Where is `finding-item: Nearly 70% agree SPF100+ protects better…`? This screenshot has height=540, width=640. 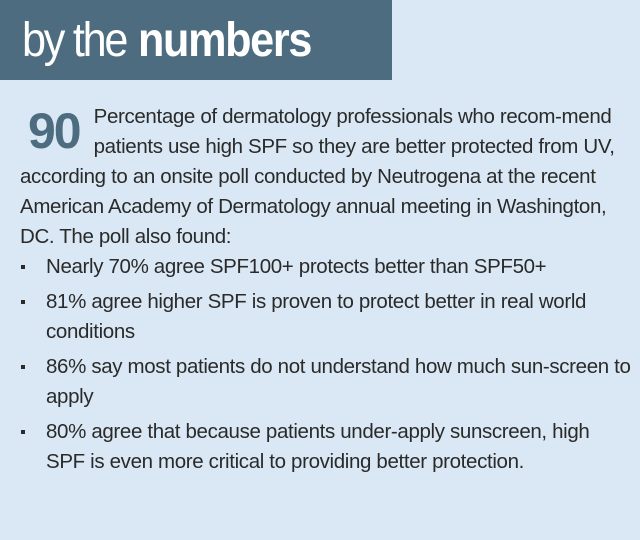 finding-item: Nearly 70% agree SPF100+ protects better… is located at coordinates (326, 267).